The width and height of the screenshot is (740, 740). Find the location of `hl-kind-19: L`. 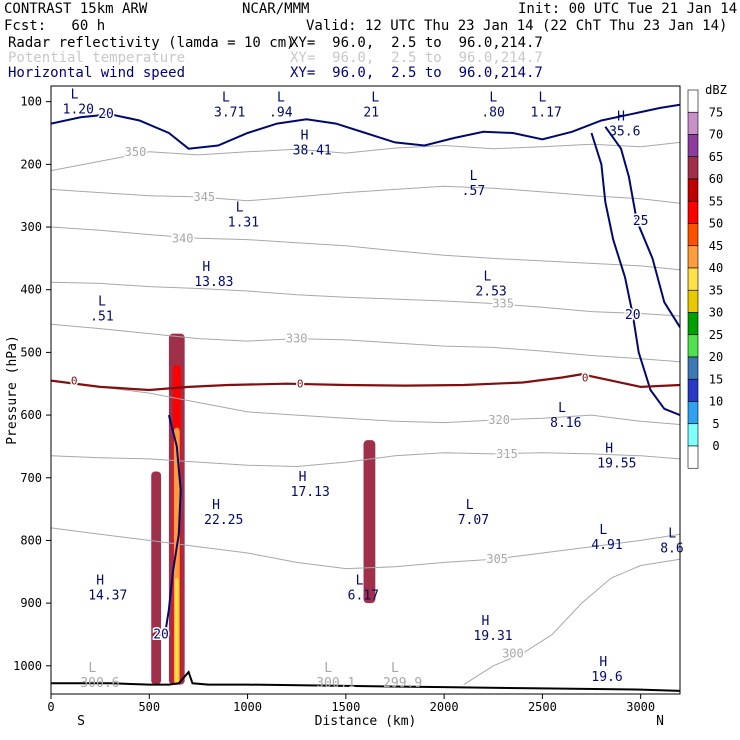

hl-kind-19: L is located at coordinates (672, 533).